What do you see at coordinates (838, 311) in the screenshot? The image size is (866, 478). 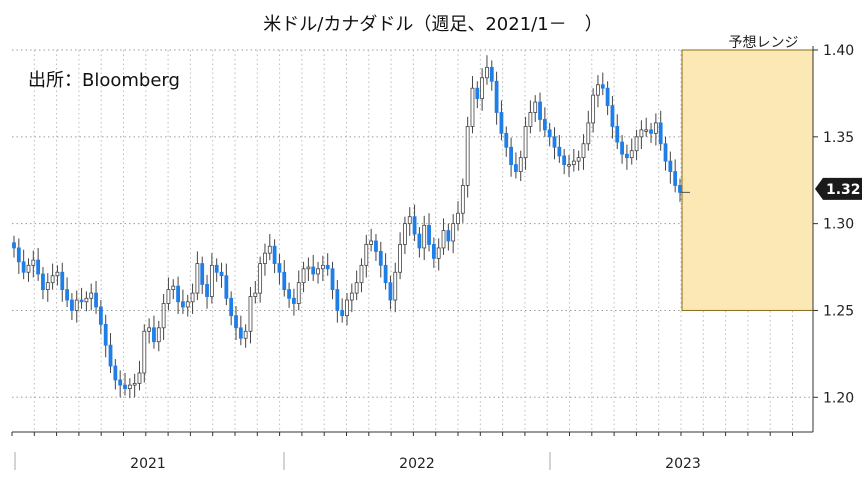 I see `y-tick-label: 1.25` at bounding box center [838, 311].